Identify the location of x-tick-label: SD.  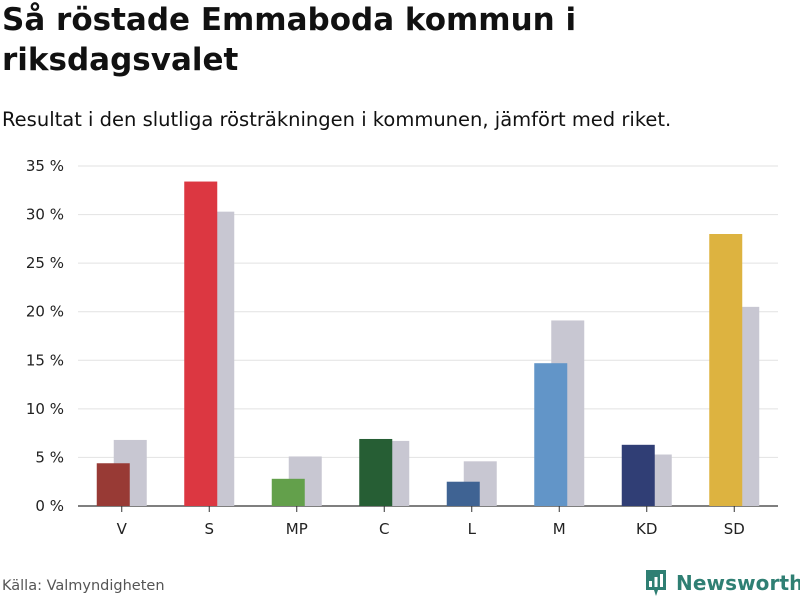
(734, 529).